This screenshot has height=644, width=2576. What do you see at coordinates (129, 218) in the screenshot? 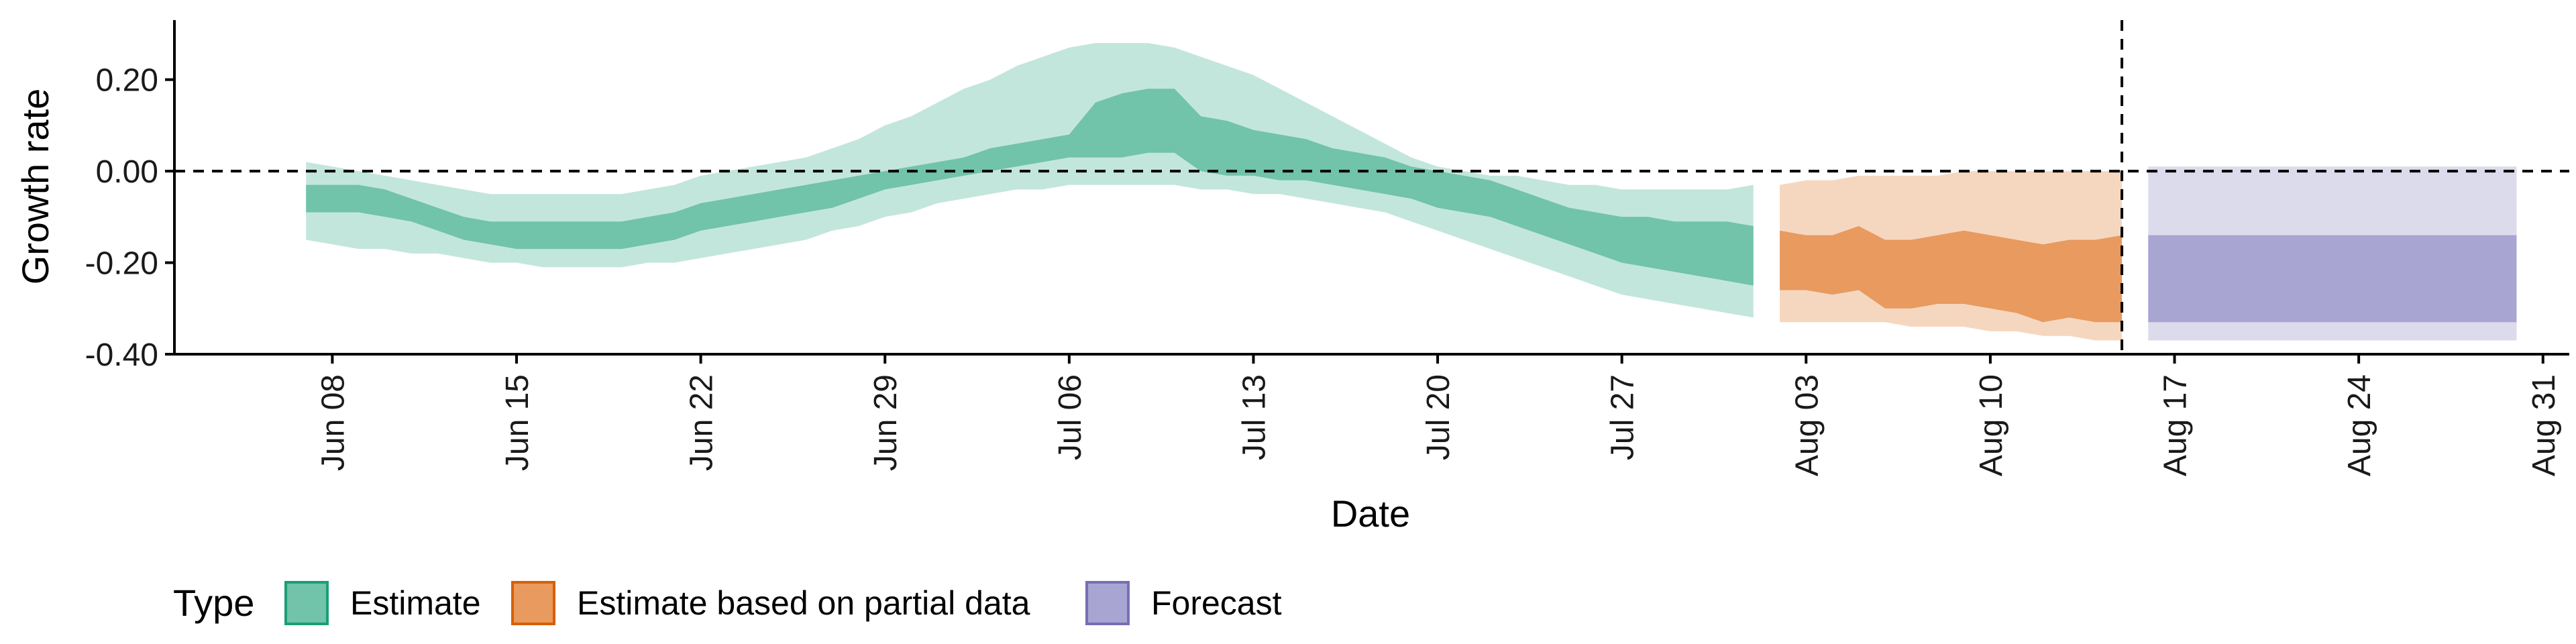
I see `y-axis-ticks: 0.20 0.00 -0.20 -0.40` at bounding box center [129, 218].